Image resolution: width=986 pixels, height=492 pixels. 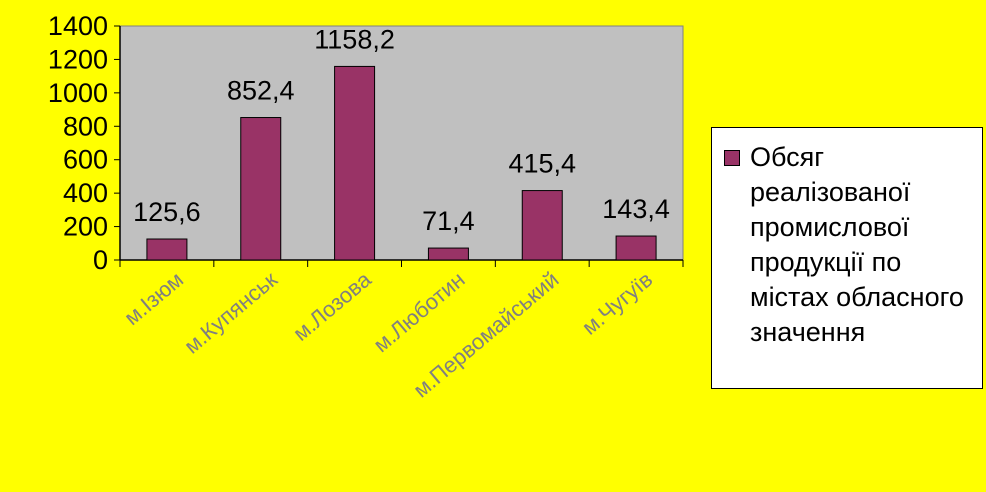 What do you see at coordinates (78, 59) in the screenshot?
I see `y-tick-label: 1200` at bounding box center [78, 59].